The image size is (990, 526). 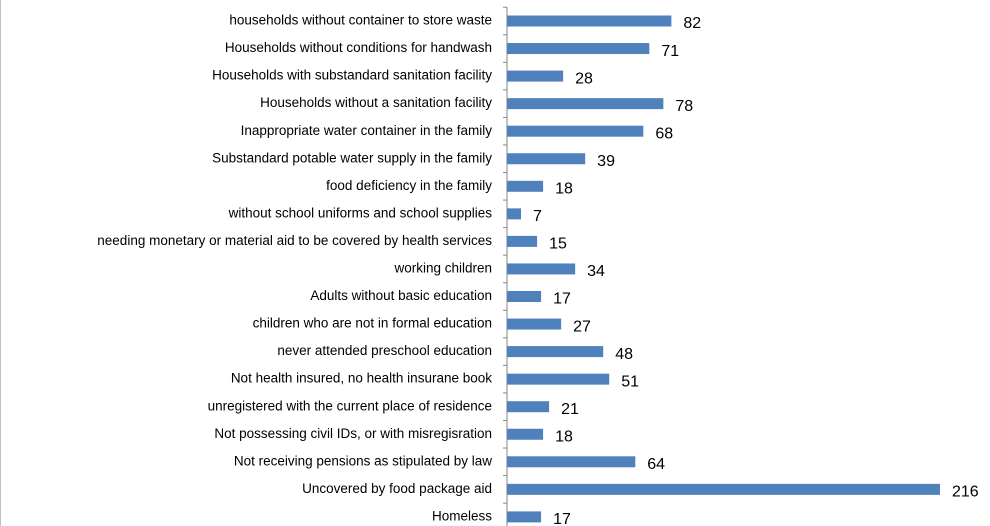 I want to click on data-label: 39, so click(x=606, y=161).